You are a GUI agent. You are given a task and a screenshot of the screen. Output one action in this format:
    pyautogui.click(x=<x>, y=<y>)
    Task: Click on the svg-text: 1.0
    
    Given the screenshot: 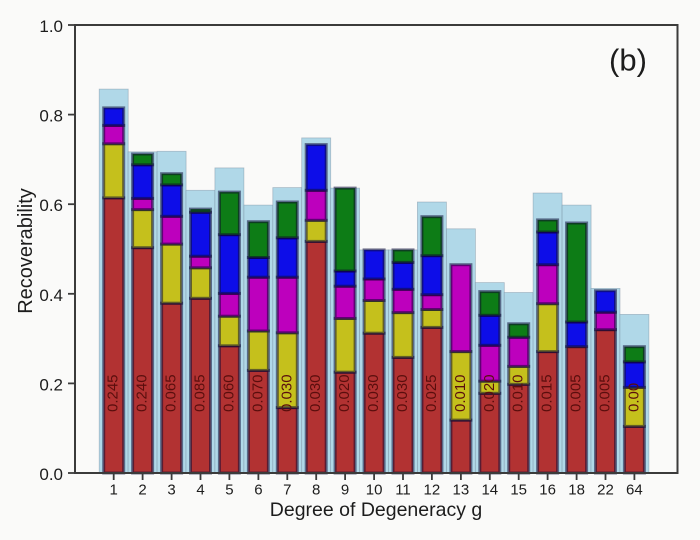 What is the action you would take?
    pyautogui.click(x=51, y=26)
    